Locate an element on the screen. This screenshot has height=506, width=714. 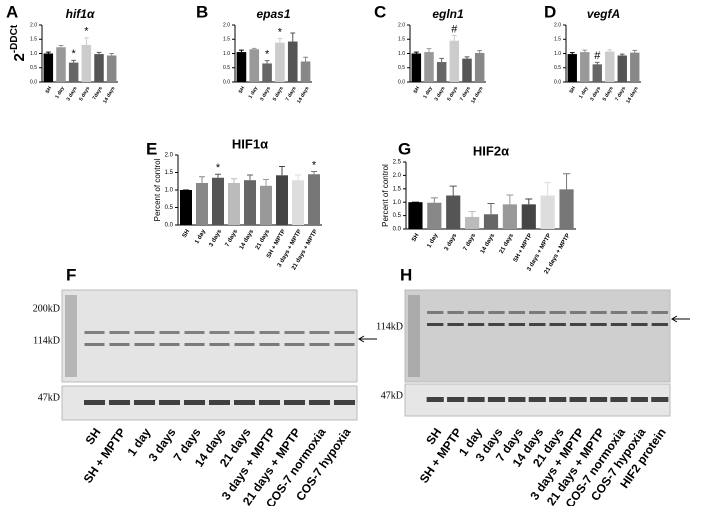
y-tick-label: 2.5 is located at coordinates (397, 163).